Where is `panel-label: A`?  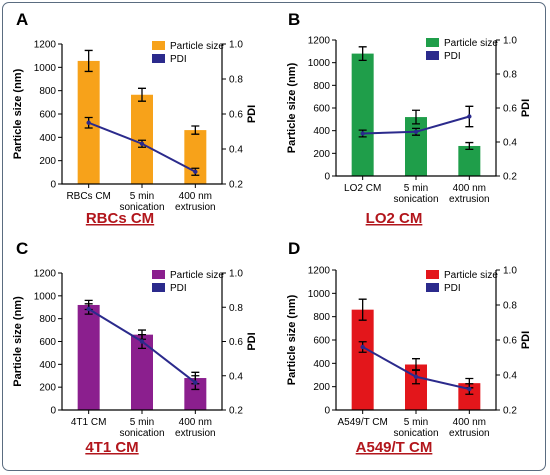
panel-label: A is located at coordinates (22, 19).